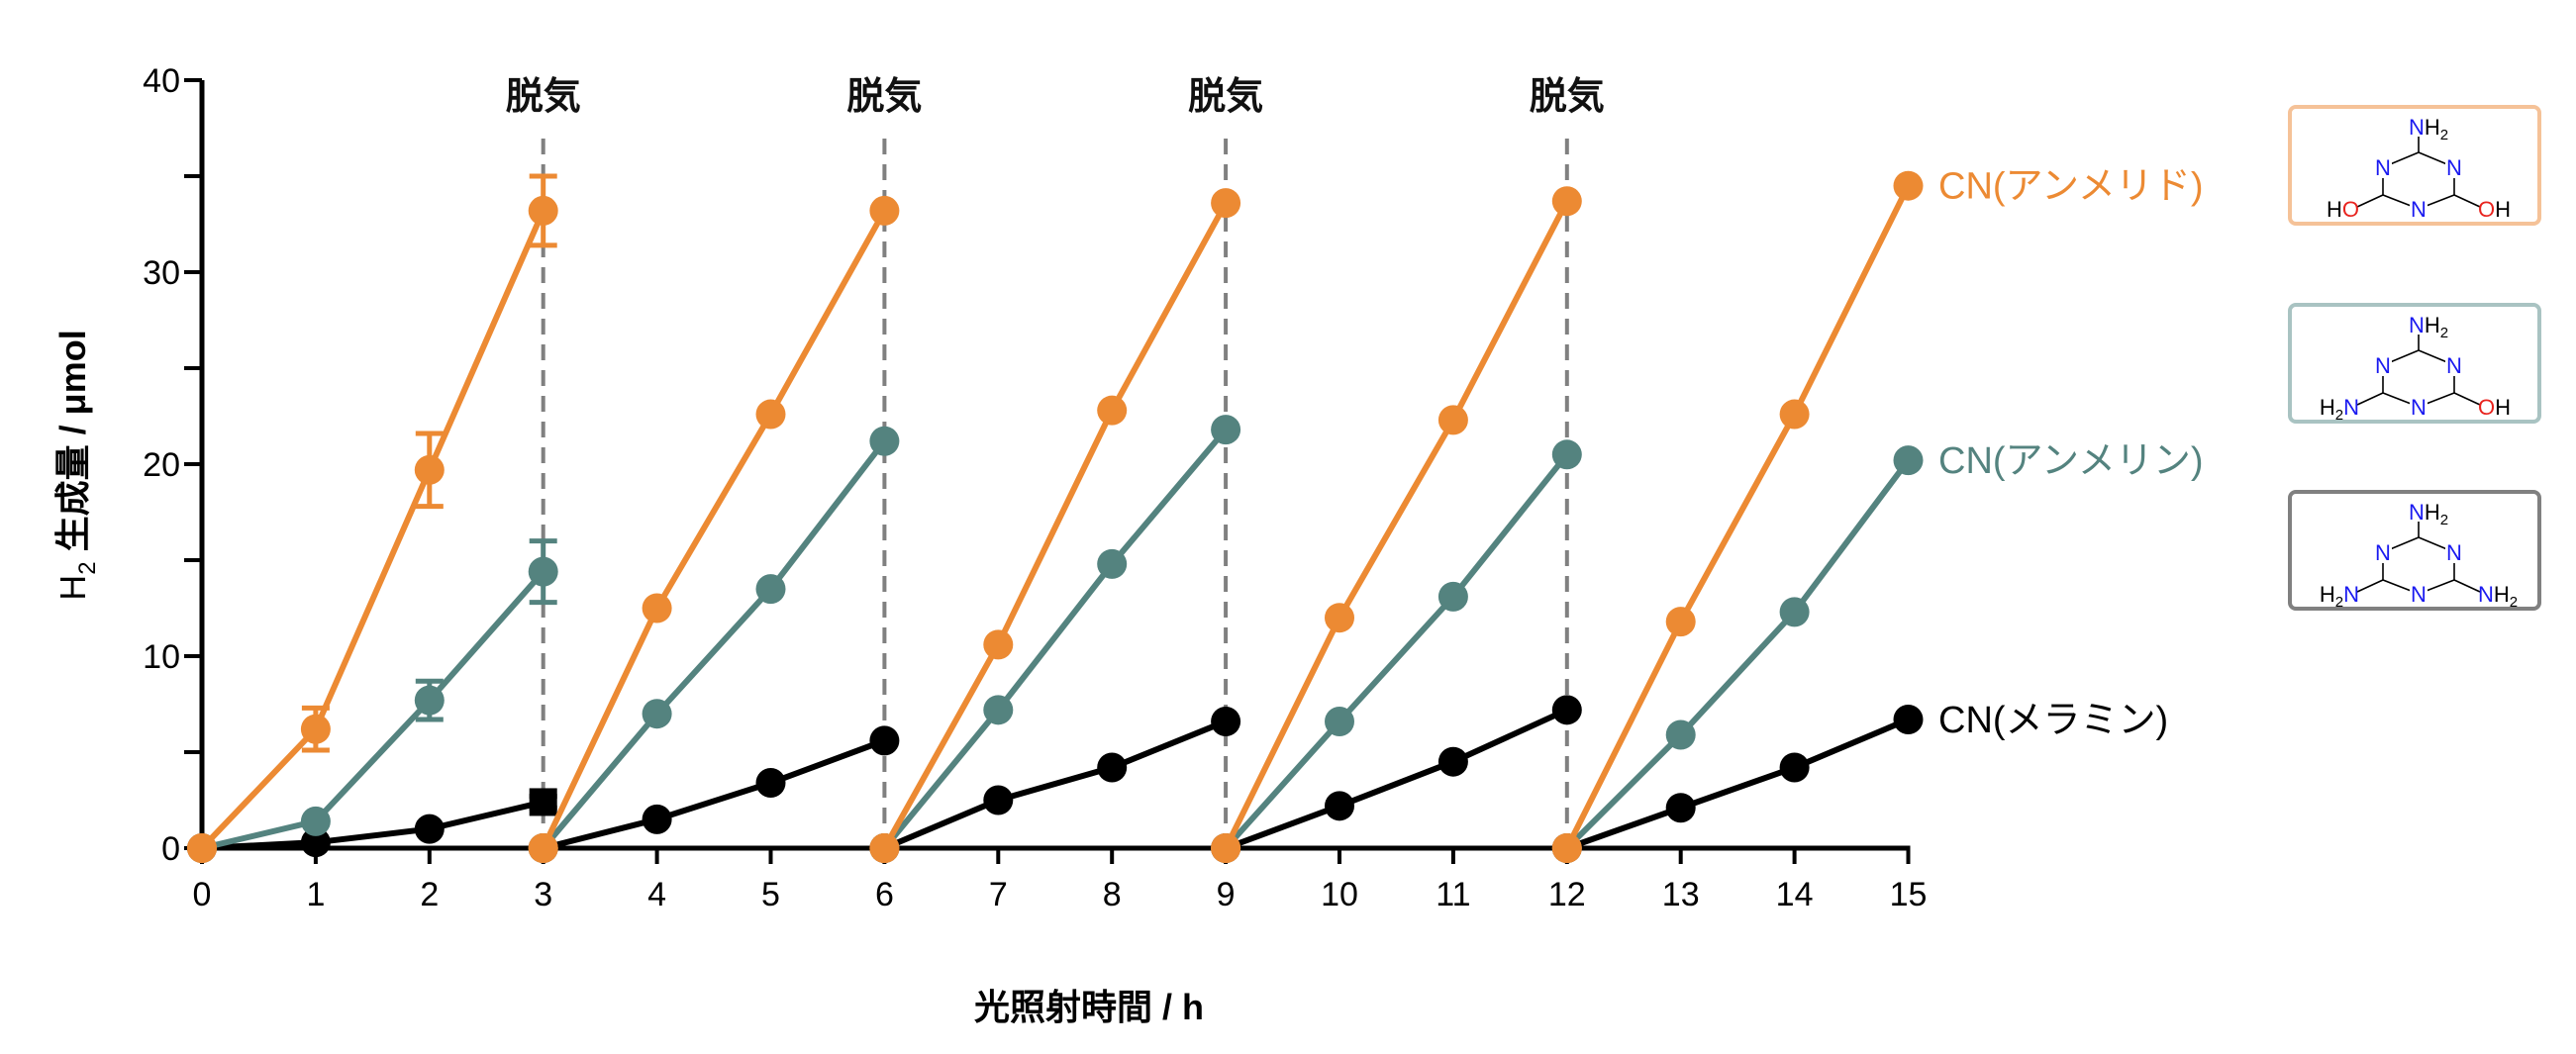 The image size is (2576, 1054). Describe the element at coordinates (2495, 209) in the screenshot. I see `atom-label: OH` at that location.